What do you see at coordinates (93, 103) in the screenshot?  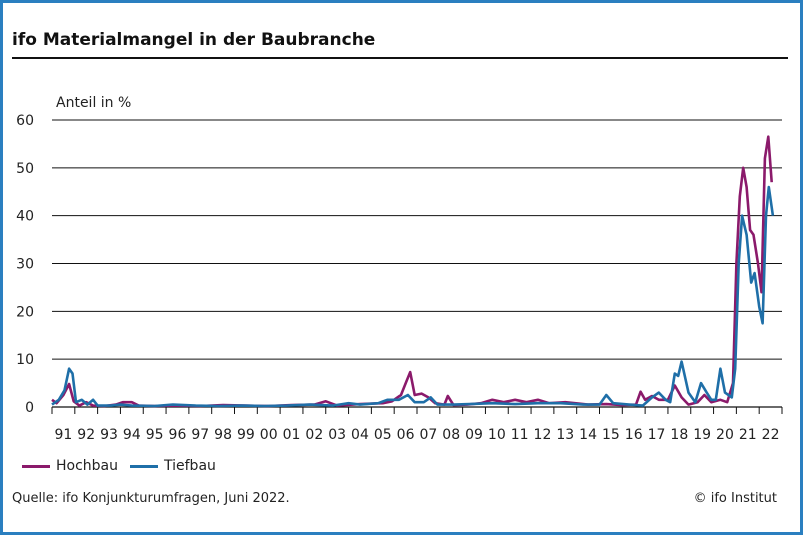 I see `y-axis-label: Anteil in %` at bounding box center [93, 103].